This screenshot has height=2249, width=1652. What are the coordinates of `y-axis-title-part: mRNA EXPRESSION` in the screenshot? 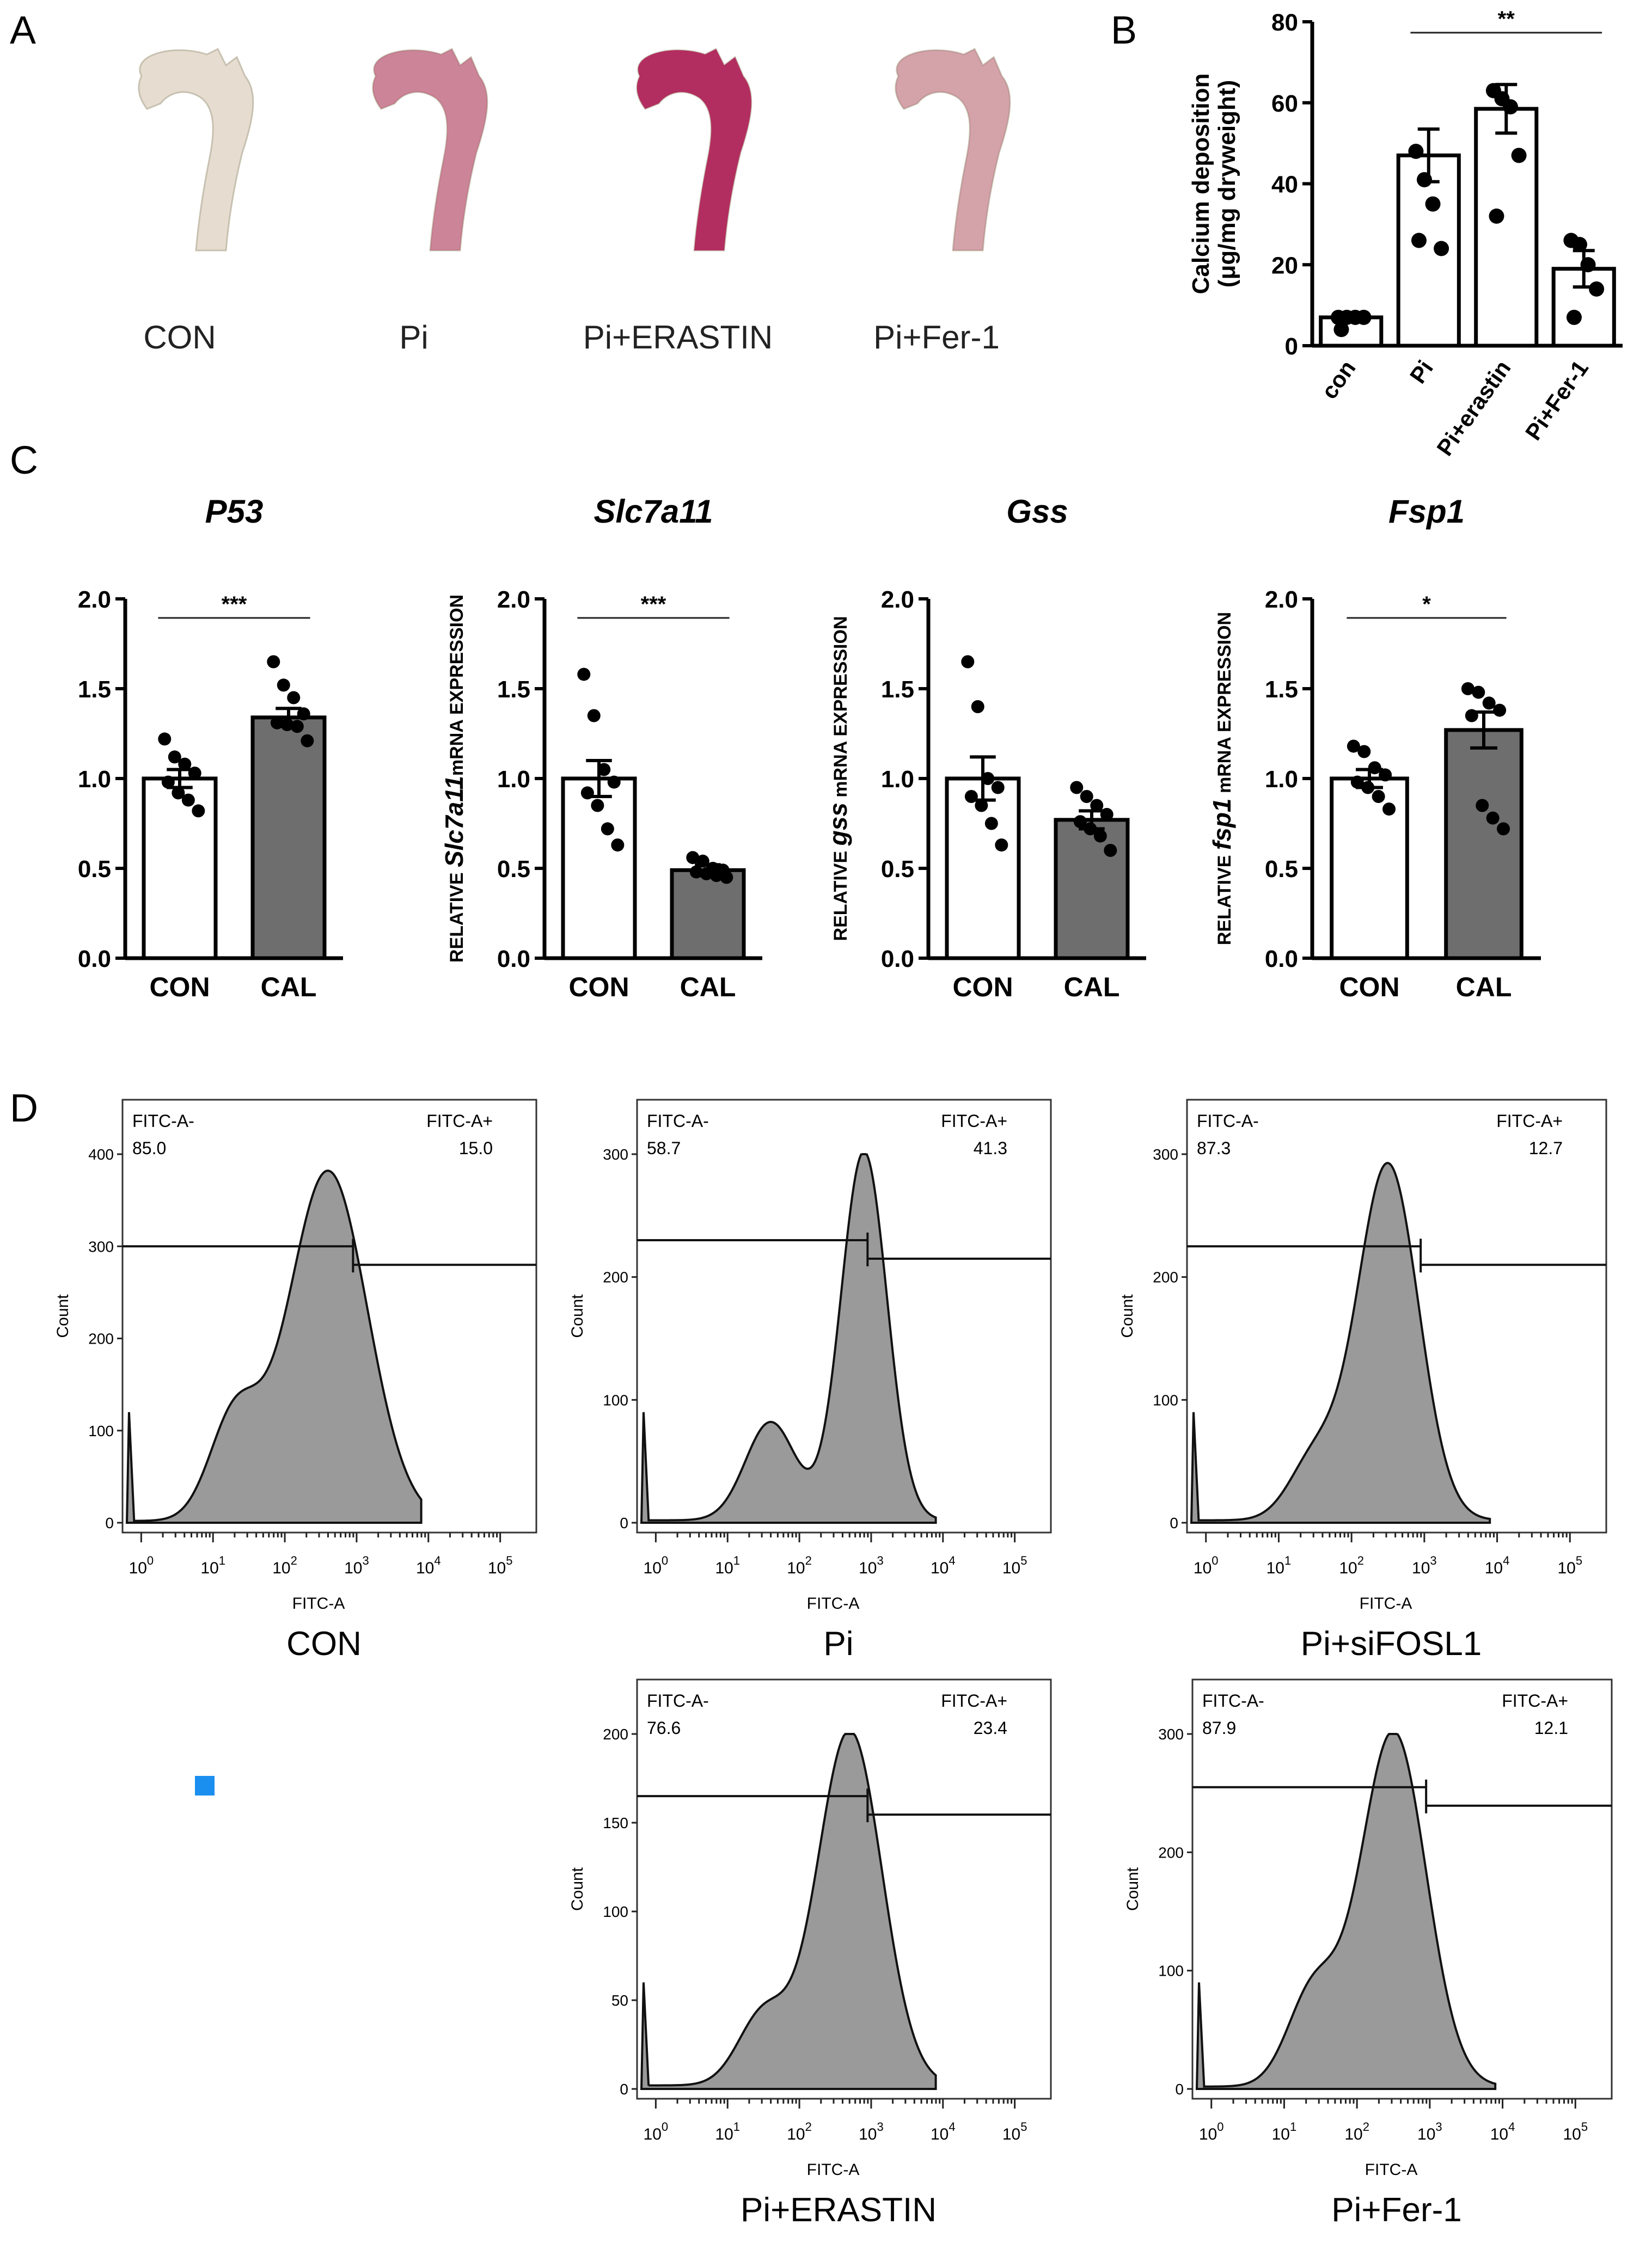 It's located at (457, 685).